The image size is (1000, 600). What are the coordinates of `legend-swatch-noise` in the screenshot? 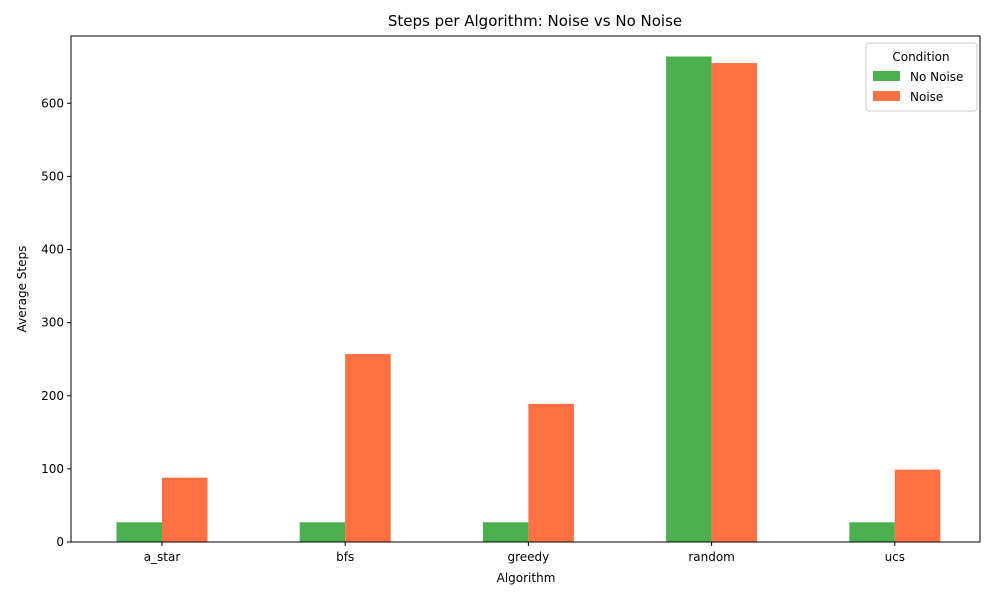 It's located at (886, 96).